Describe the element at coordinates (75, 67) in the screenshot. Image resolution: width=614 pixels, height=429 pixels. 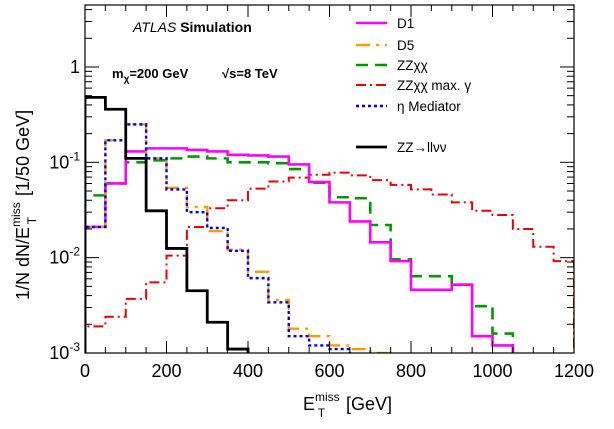
I see `y-tick-label: 1` at that location.